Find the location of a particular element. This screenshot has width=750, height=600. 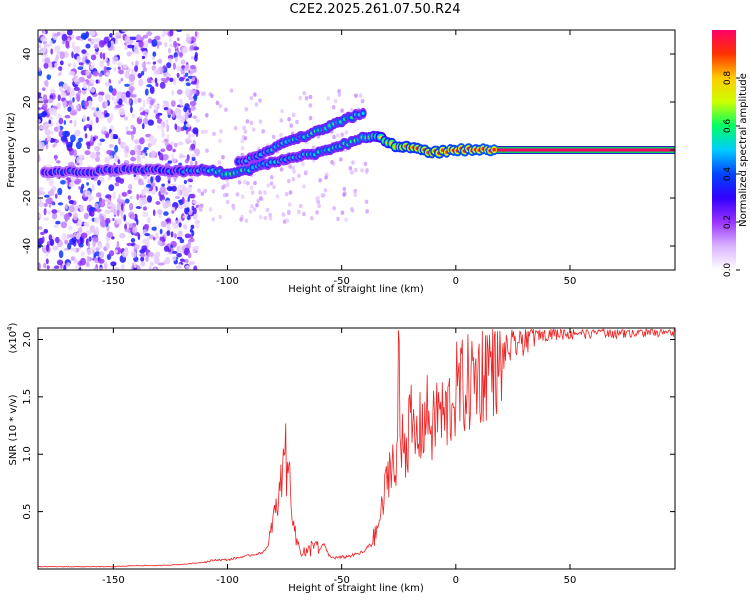

spectrogram-y-tick-label: -20 is located at coordinates (27, 198).